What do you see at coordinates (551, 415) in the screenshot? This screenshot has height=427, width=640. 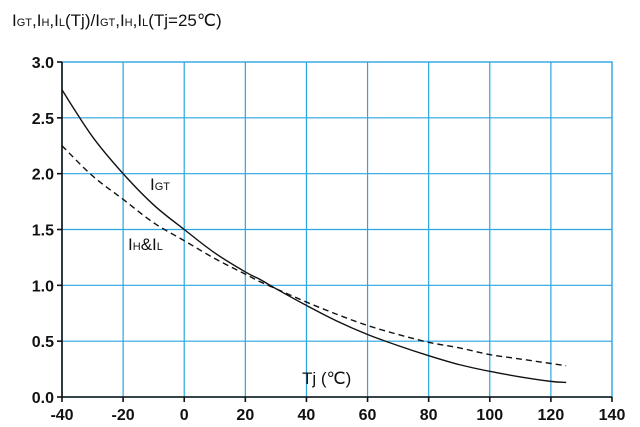 I see `x-tick-label: 120` at bounding box center [551, 415].